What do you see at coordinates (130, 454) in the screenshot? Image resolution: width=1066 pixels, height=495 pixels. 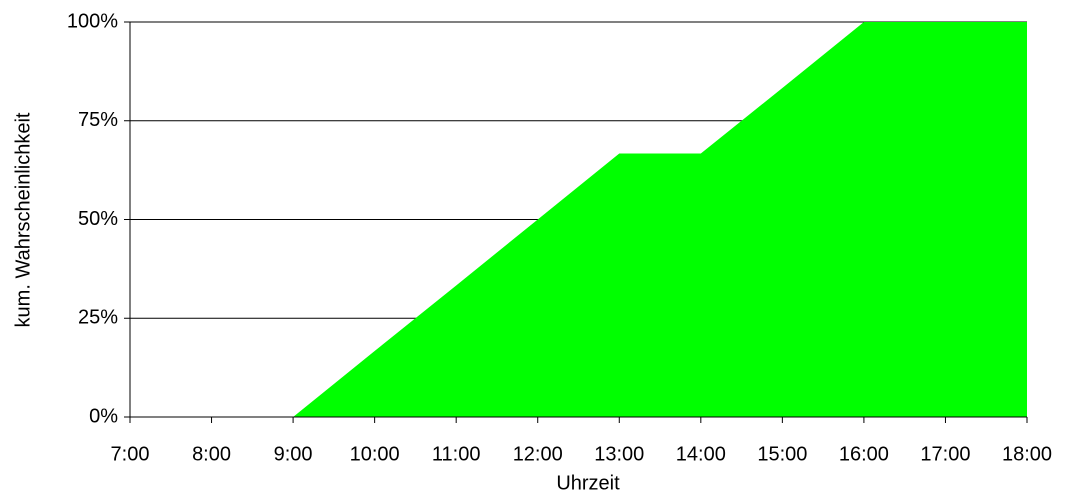 I see `x-tick-label: 7:00` at bounding box center [130, 454].